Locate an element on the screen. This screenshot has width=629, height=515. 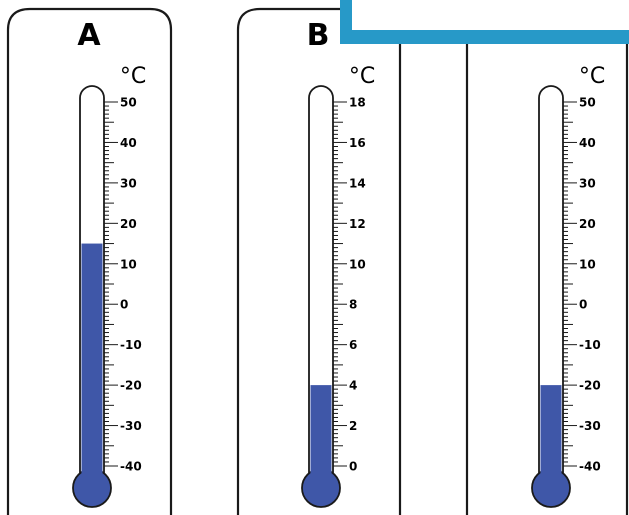
bulb-neck-a is located at coordinates (92, 471).